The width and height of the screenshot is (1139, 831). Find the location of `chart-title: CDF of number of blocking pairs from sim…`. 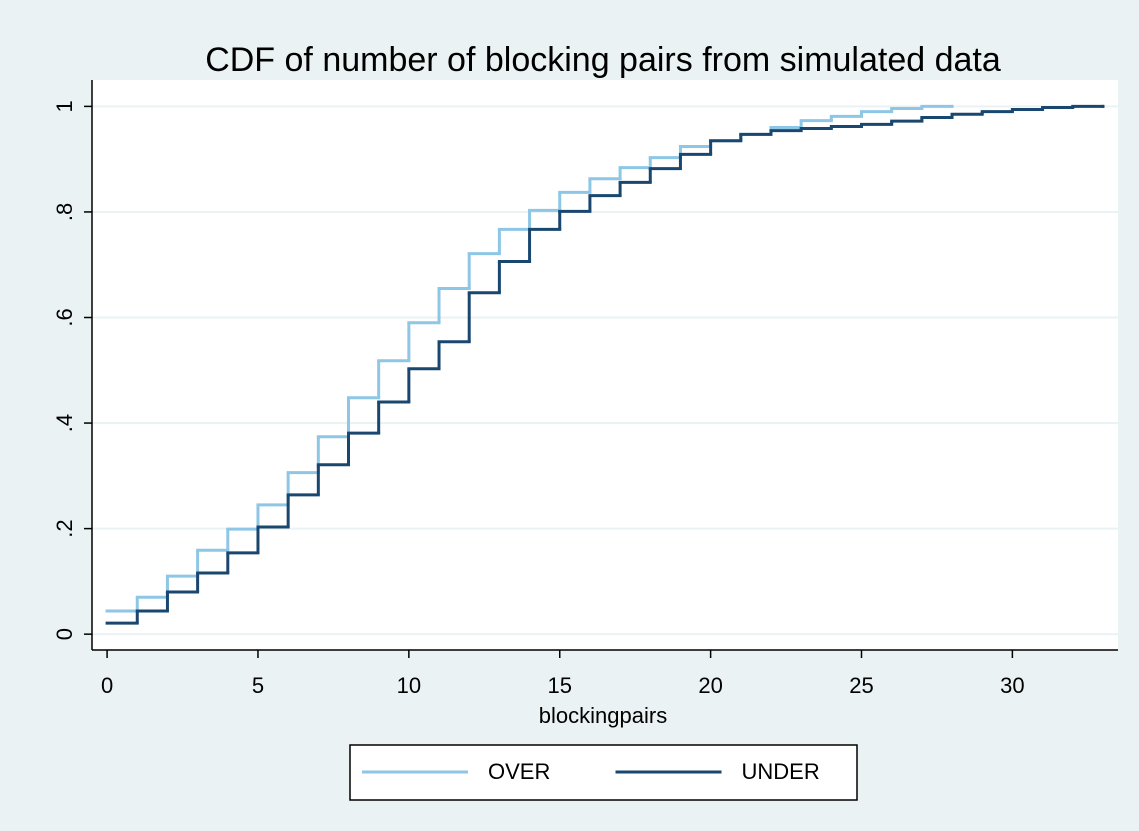

chart-title: CDF of number of blocking pairs from sim… is located at coordinates (603, 60).